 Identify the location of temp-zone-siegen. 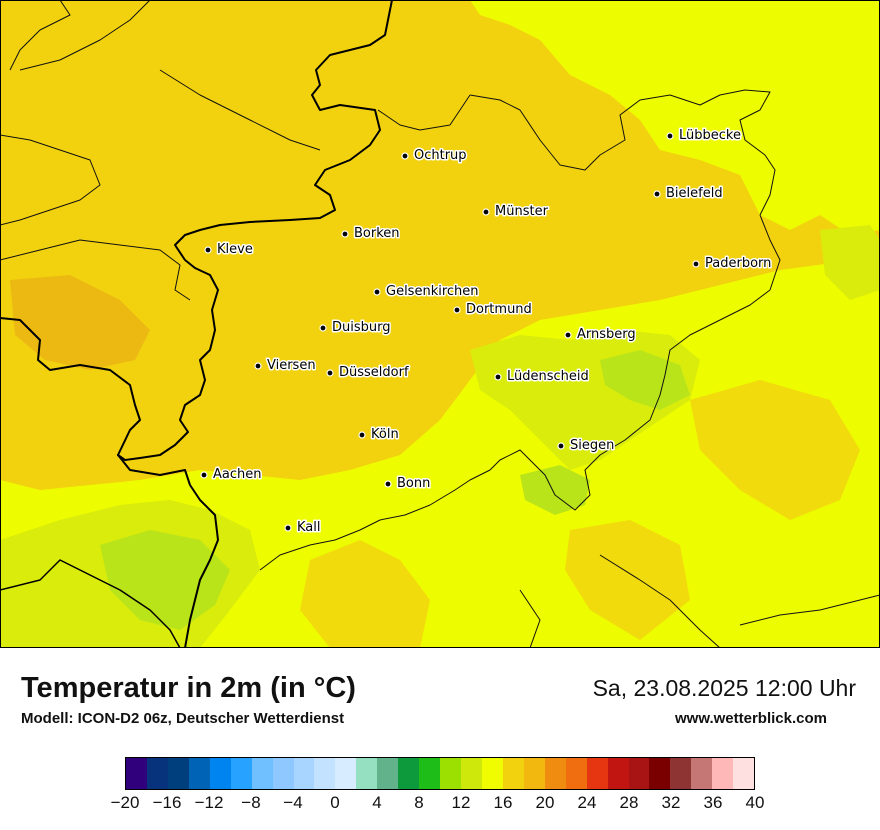
(555, 490).